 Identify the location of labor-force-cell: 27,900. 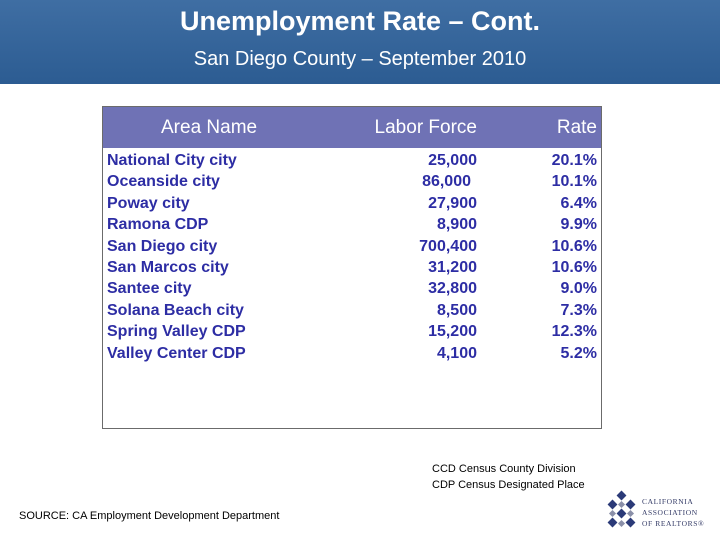
(452, 203).